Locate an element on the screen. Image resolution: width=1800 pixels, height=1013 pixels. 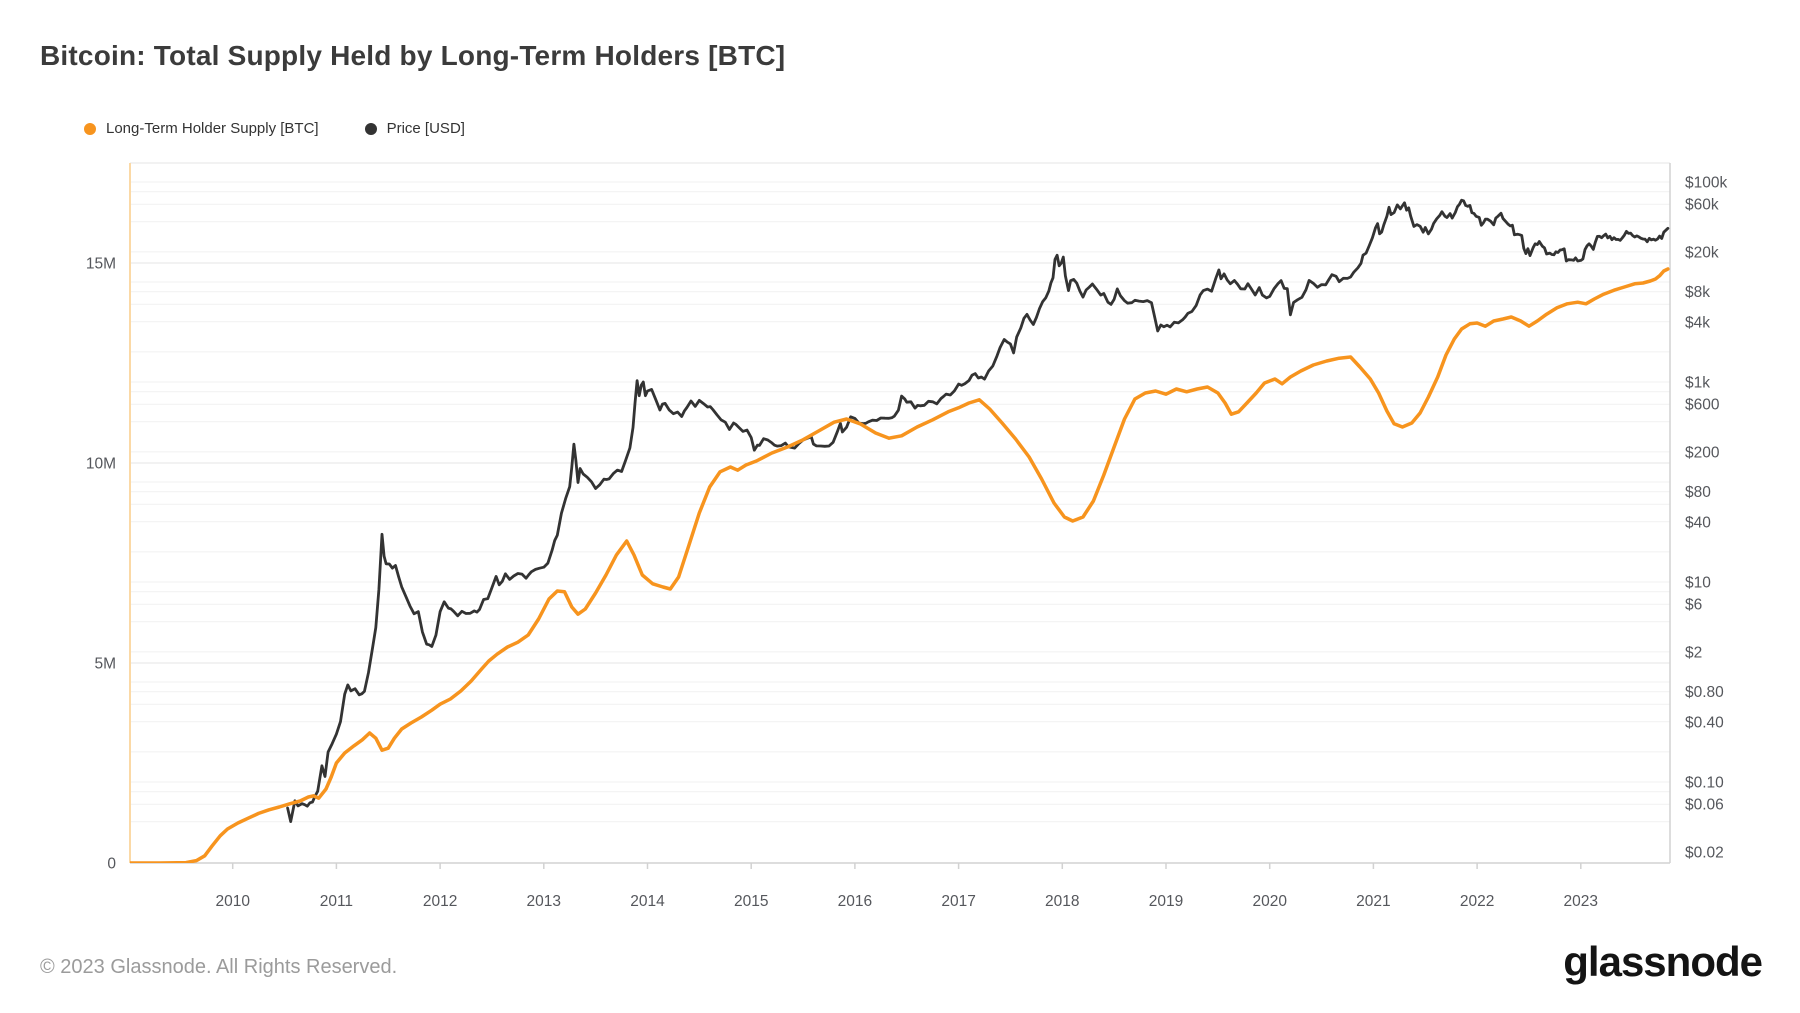
svg-text: $0.40 is located at coordinates (1704, 722).